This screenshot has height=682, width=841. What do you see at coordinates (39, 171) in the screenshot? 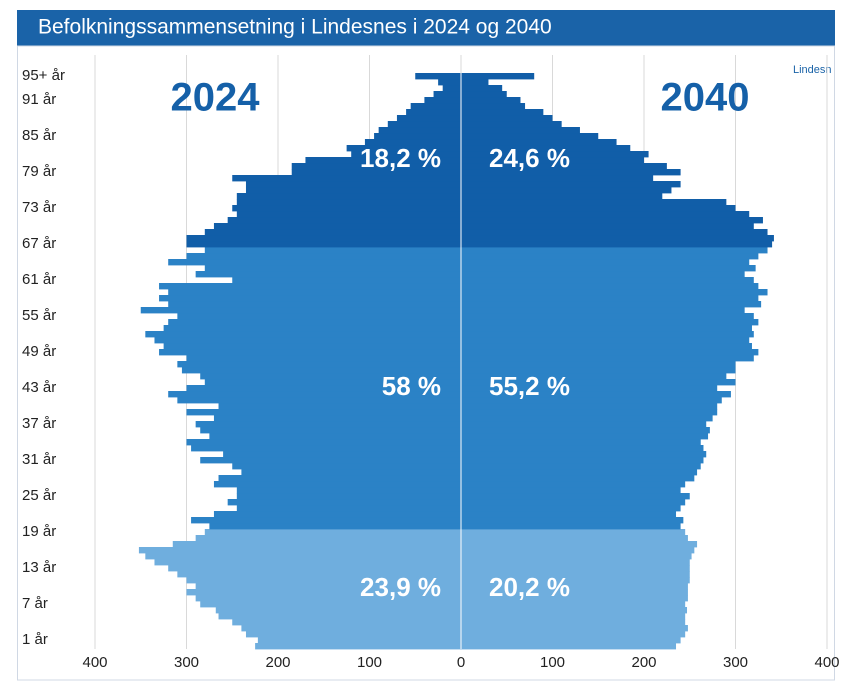
I see `y-tick-label: 79 år` at bounding box center [39, 171].